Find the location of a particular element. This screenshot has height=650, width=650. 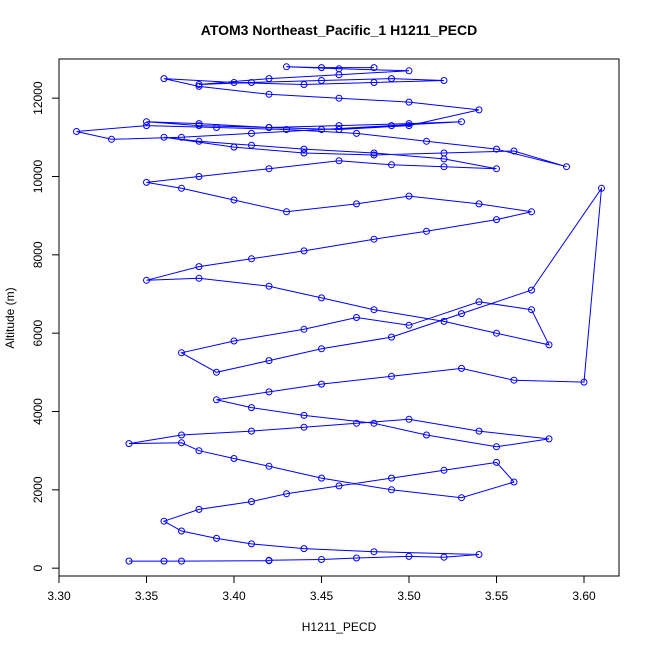

chart-title: ATOM3 Northeast_Pacific_1 H1211_PECD is located at coordinates (339, 30).